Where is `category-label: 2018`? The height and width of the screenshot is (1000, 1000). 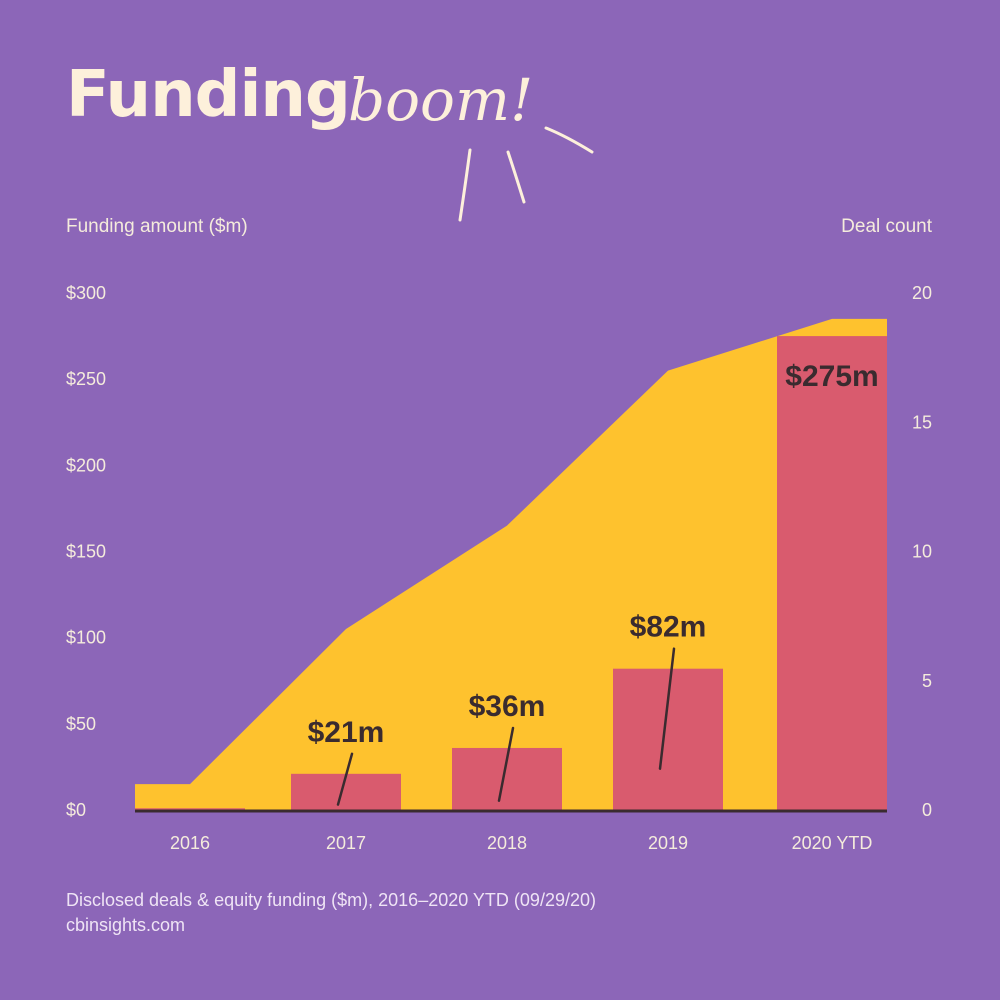 category-label: 2018 is located at coordinates (507, 843).